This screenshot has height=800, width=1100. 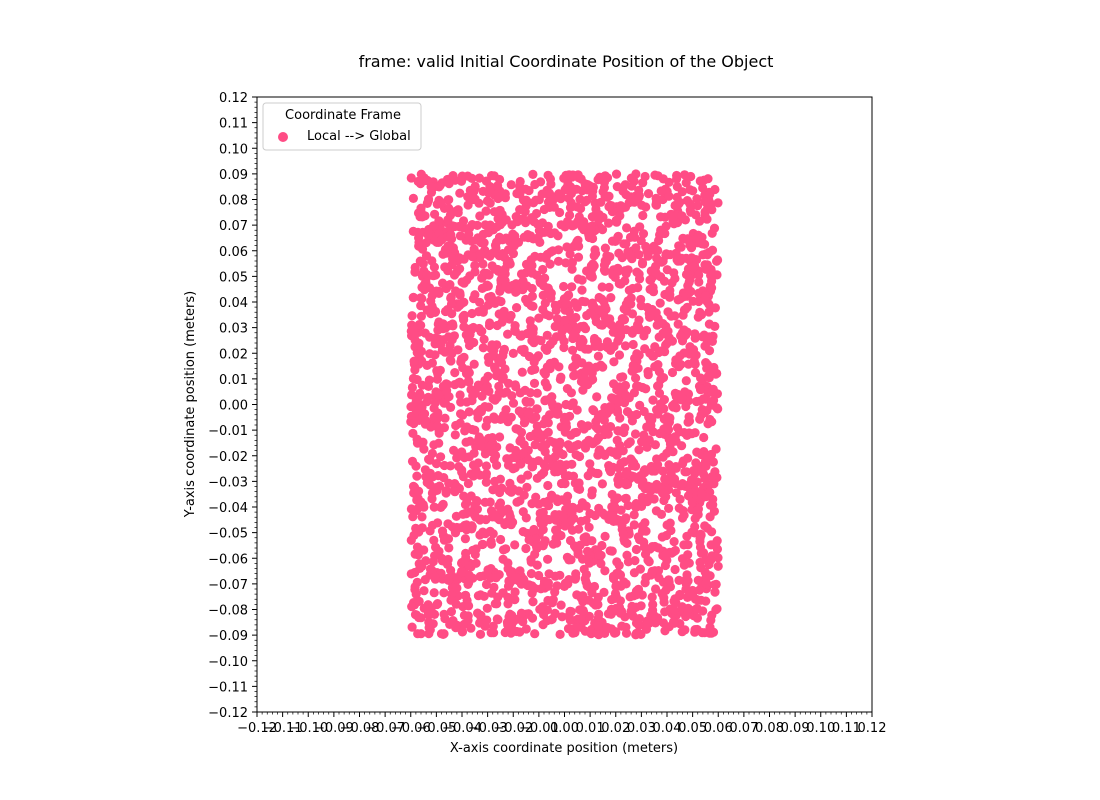 I want to click on y-tick-label: −0.05, so click(x=228, y=534).